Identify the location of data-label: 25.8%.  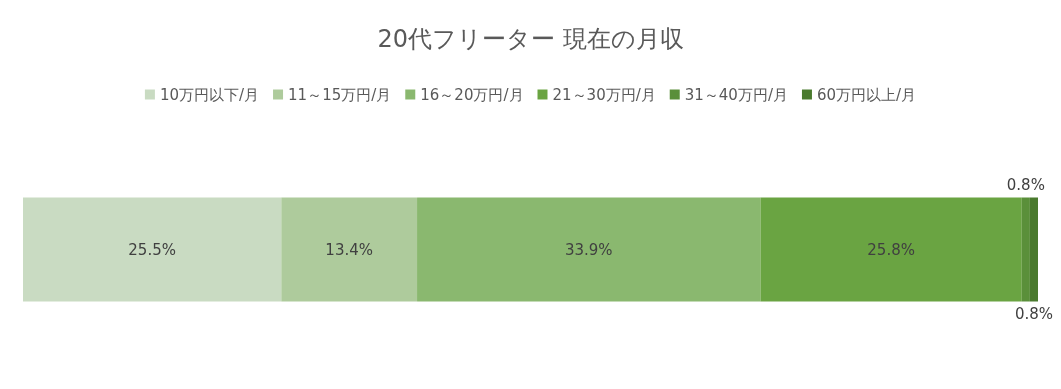
(891, 249).